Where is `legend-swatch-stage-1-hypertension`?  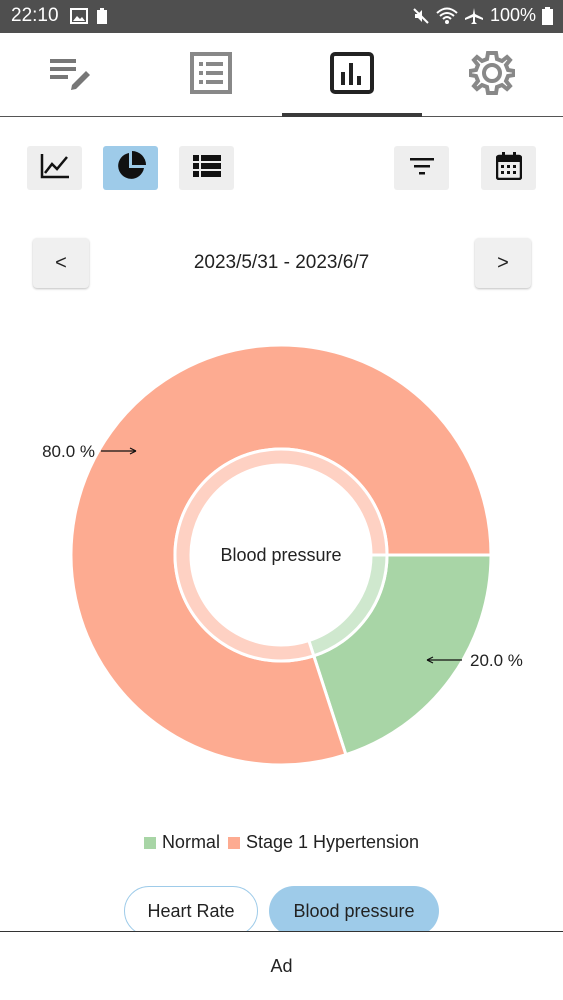
legend-swatch-stage-1-hypertension is located at coordinates (233, 842).